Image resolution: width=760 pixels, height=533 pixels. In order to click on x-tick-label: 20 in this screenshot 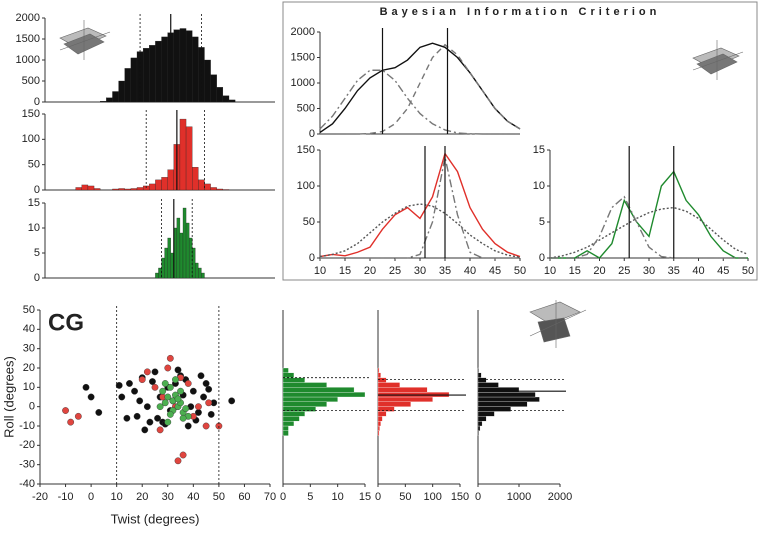, I will do `click(599, 271)`.